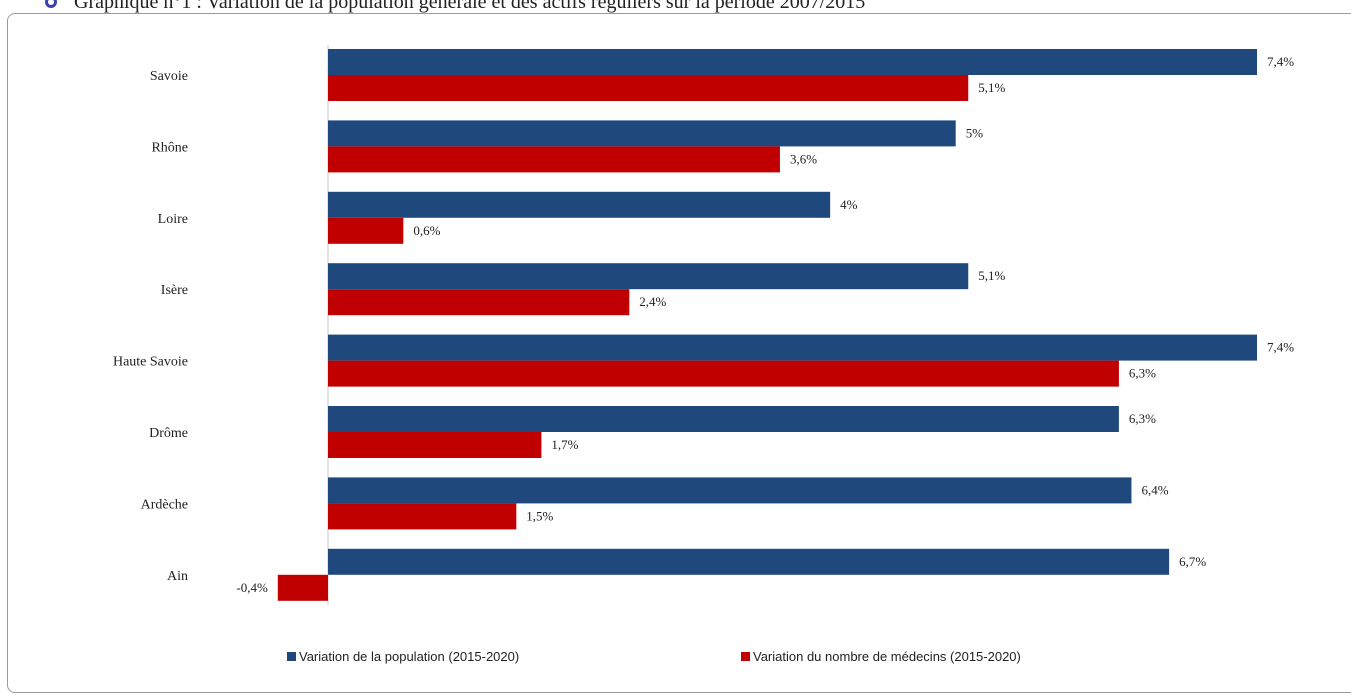 This screenshot has width=1351, height=695. What do you see at coordinates (169, 147) in the screenshot?
I see `category-label: Rhône` at bounding box center [169, 147].